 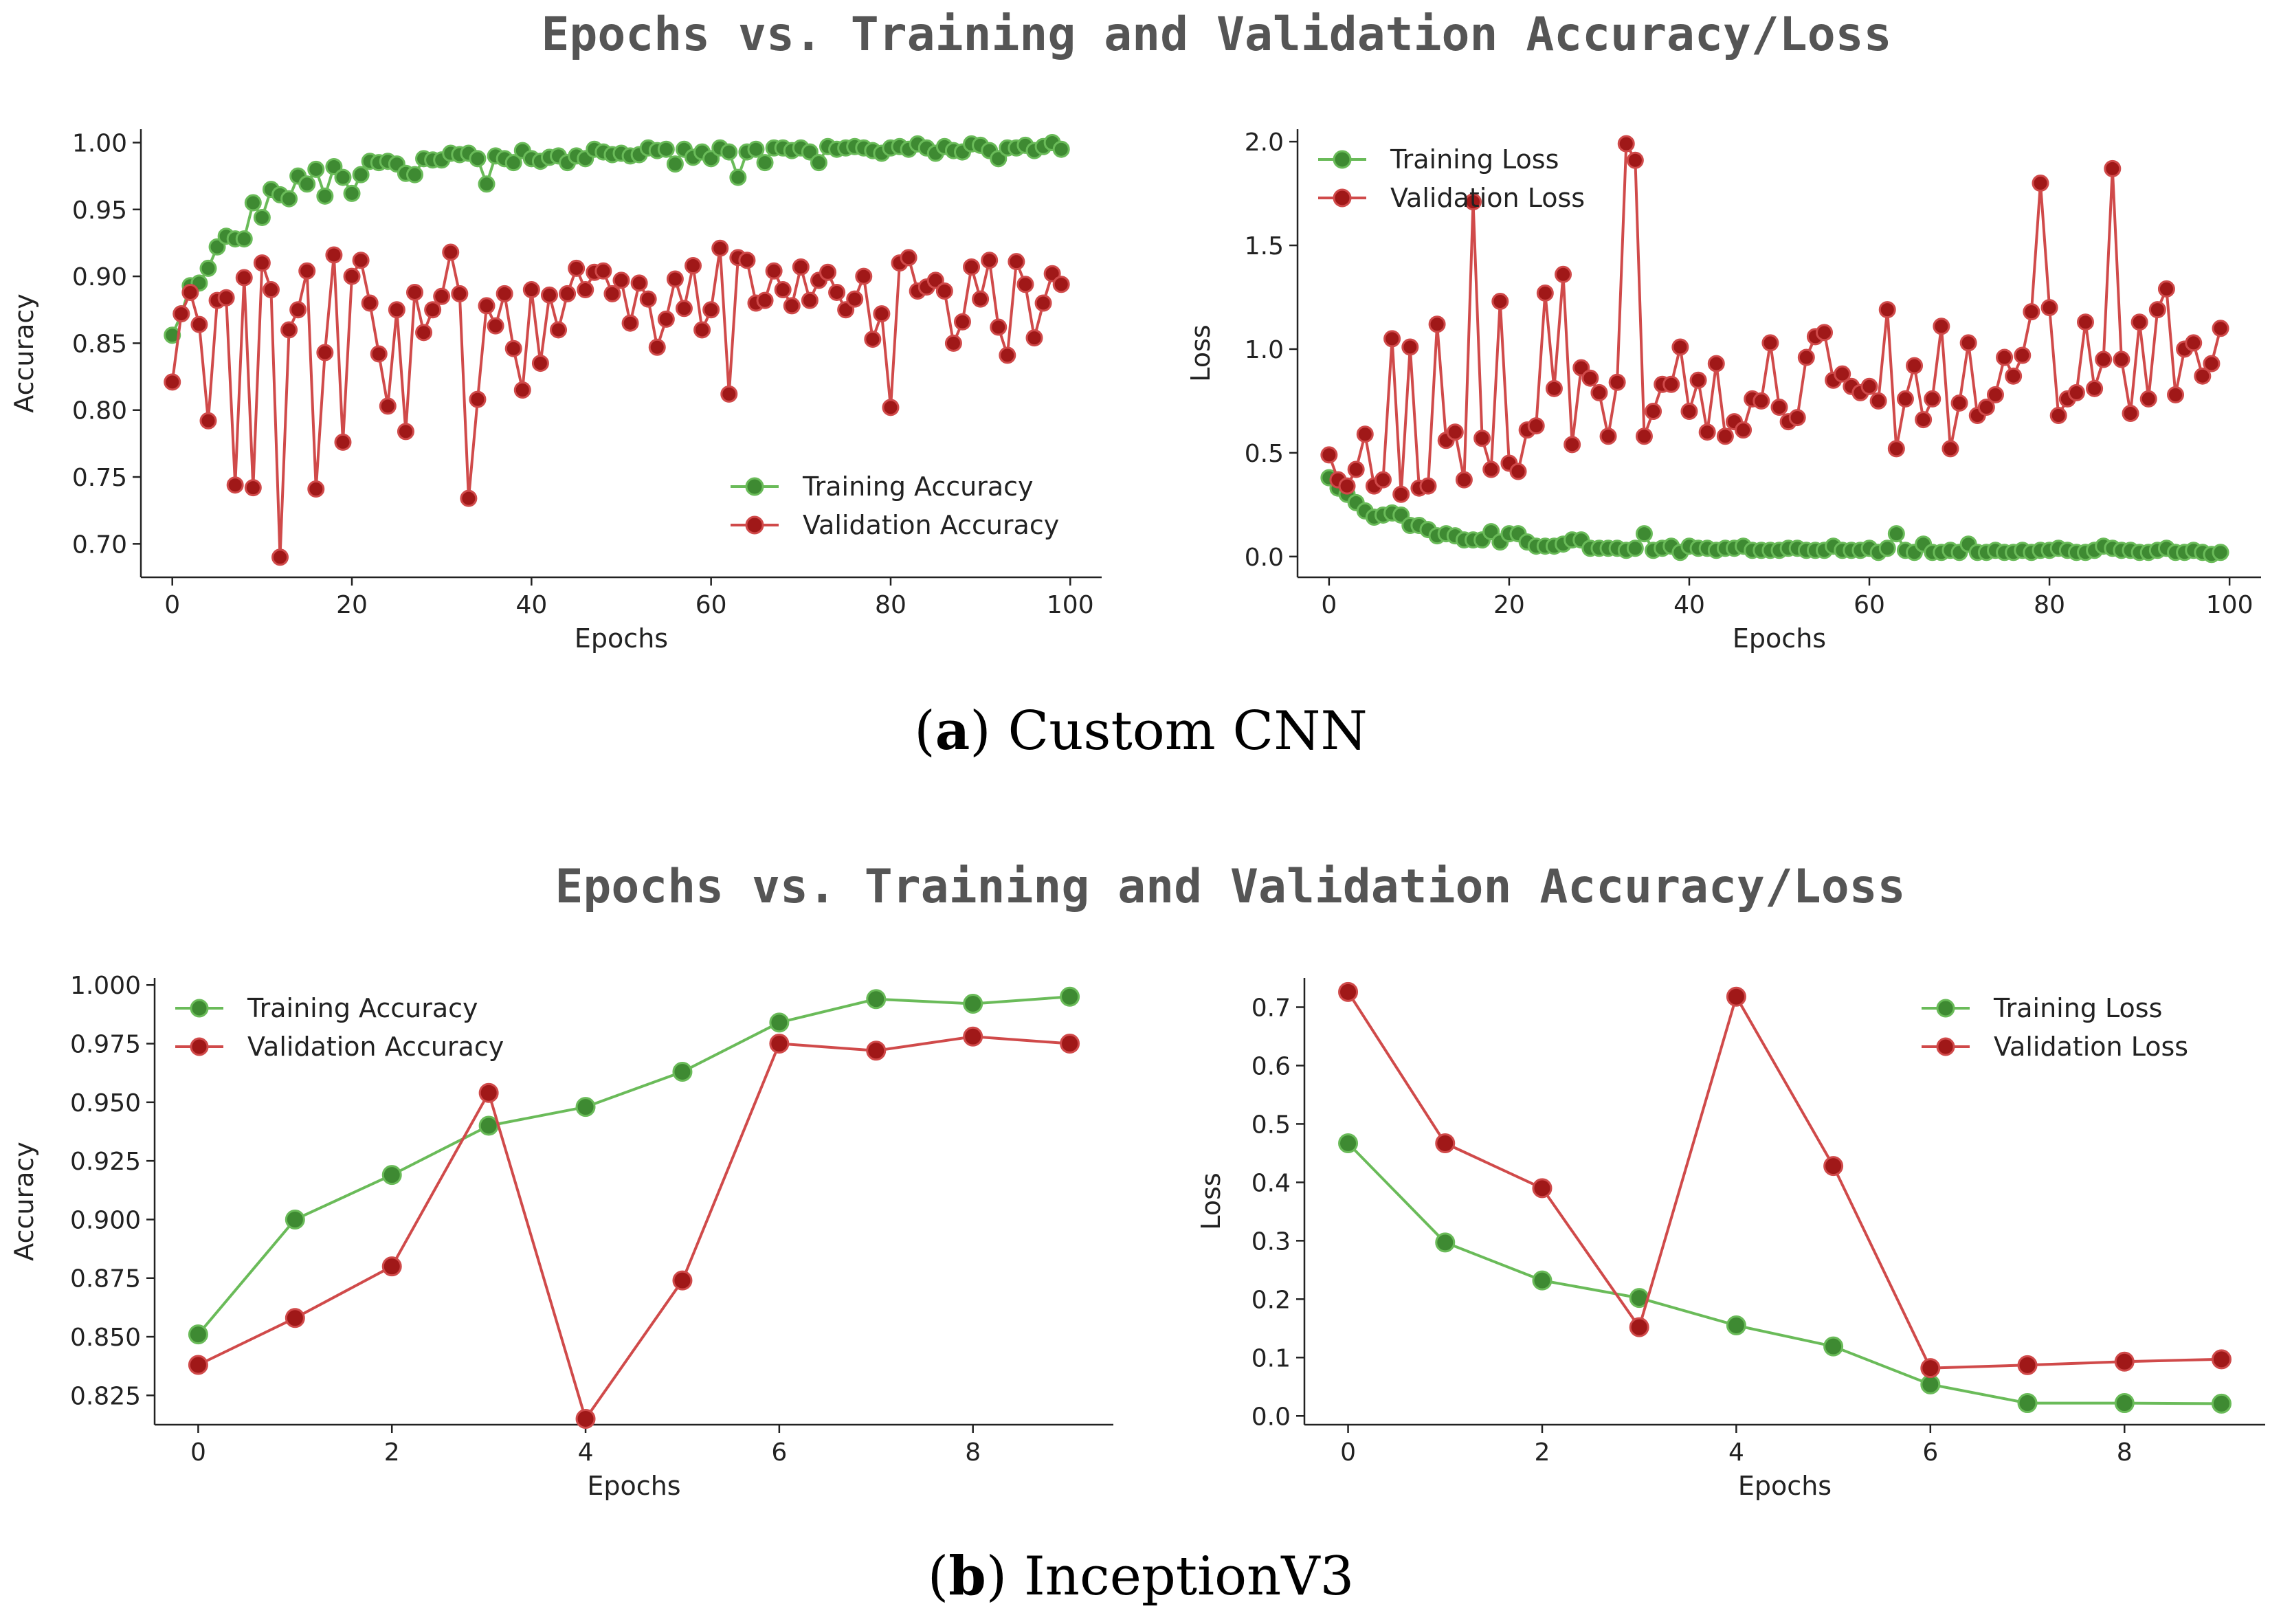 What do you see at coordinates (1474, 159) in the screenshot?
I see `legend-label: Training Loss` at bounding box center [1474, 159].